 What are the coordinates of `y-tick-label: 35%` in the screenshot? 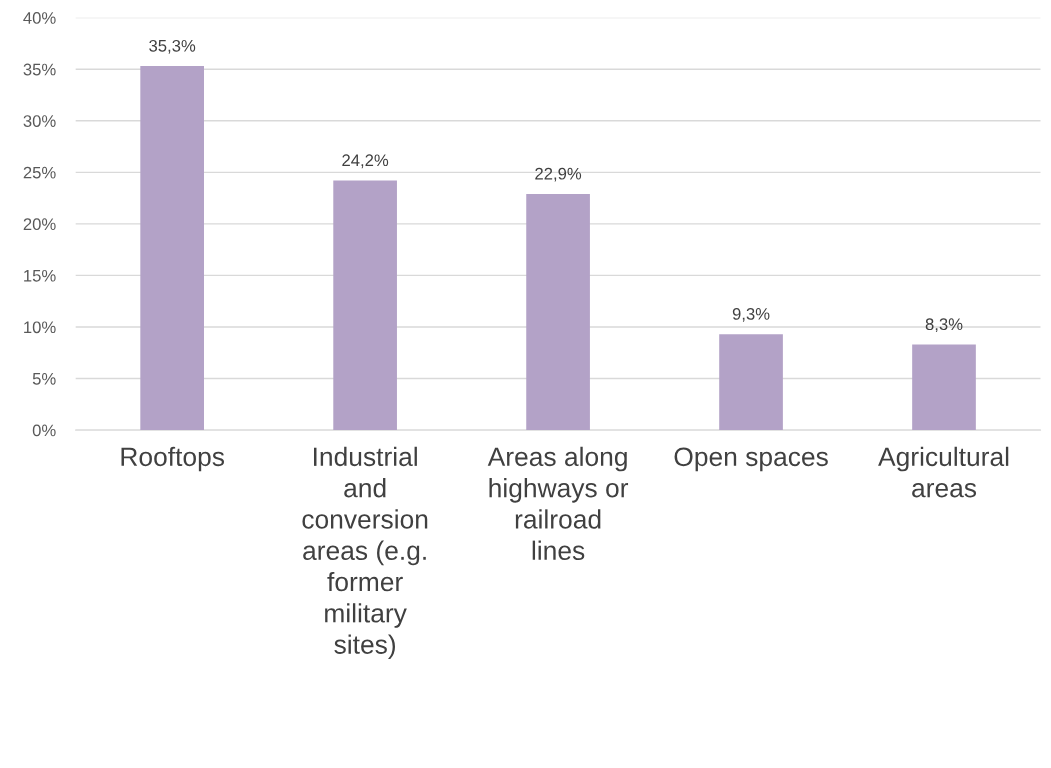 It's located at (39, 69).